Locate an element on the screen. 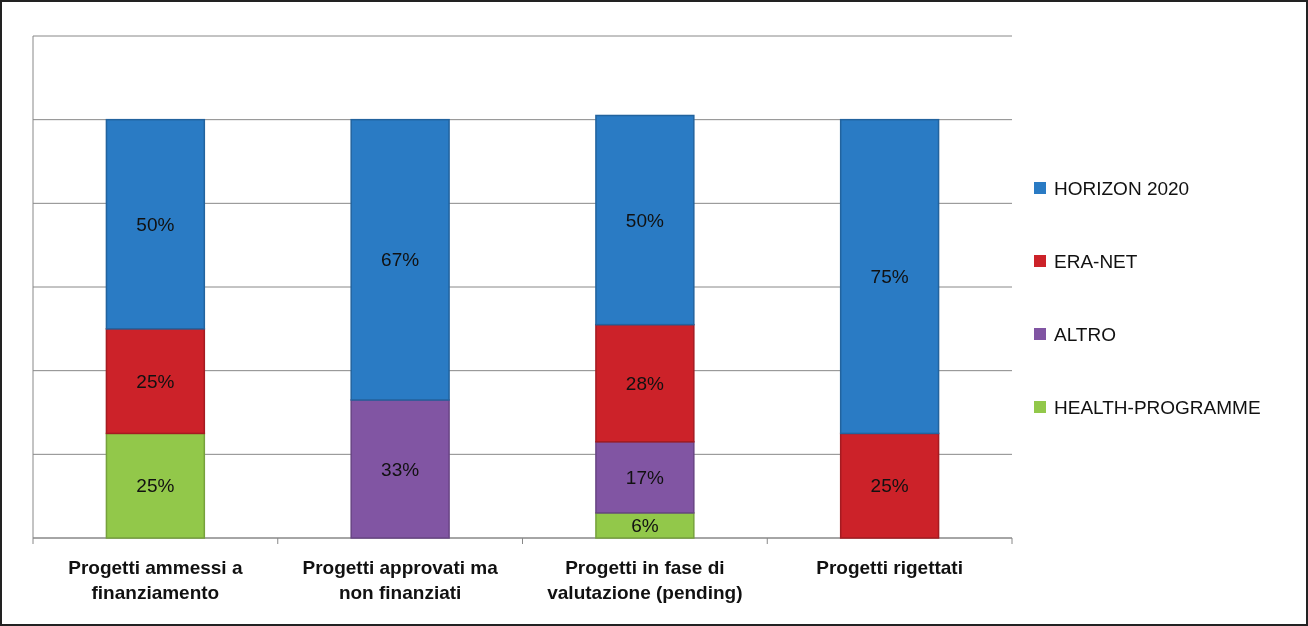 The width and height of the screenshot is (1308, 626). data-label: 75% is located at coordinates (889, 277).